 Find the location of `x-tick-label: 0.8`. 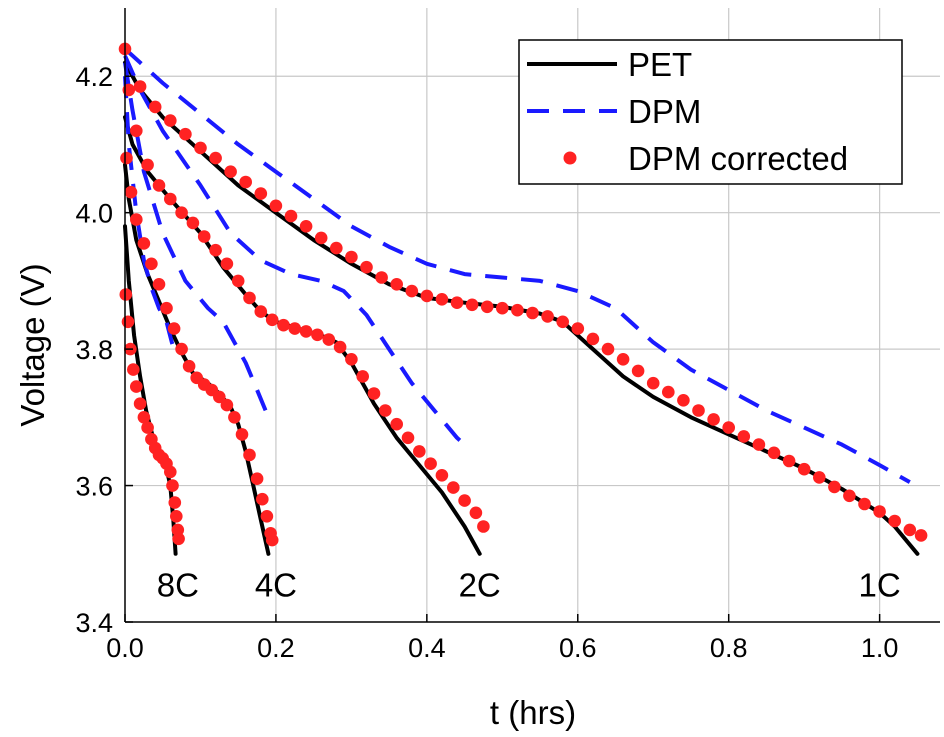

x-tick-label: 0.8 is located at coordinates (729, 648).